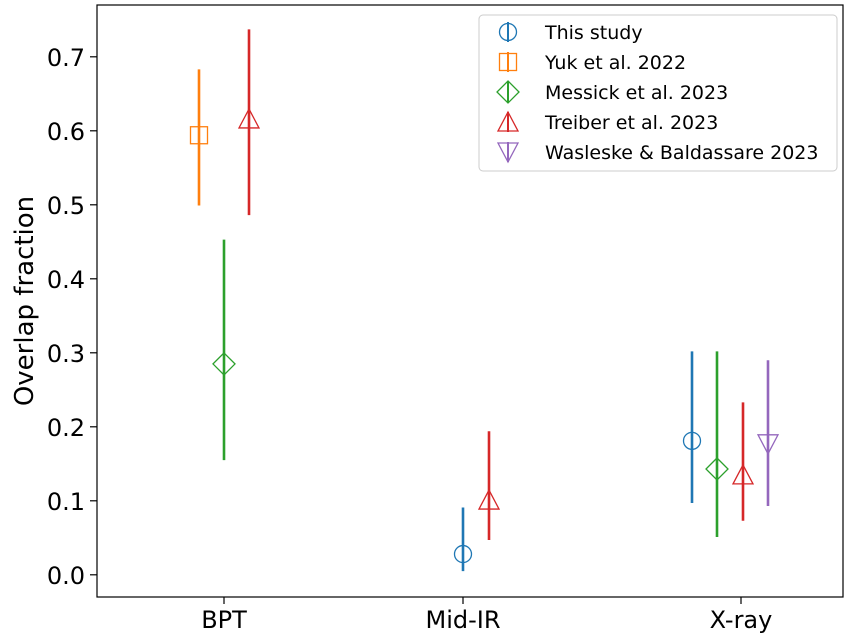 The height and width of the screenshot is (633, 846). What do you see at coordinates (508, 153) in the screenshot?
I see `legend-marker-triangle-down` at bounding box center [508, 153].